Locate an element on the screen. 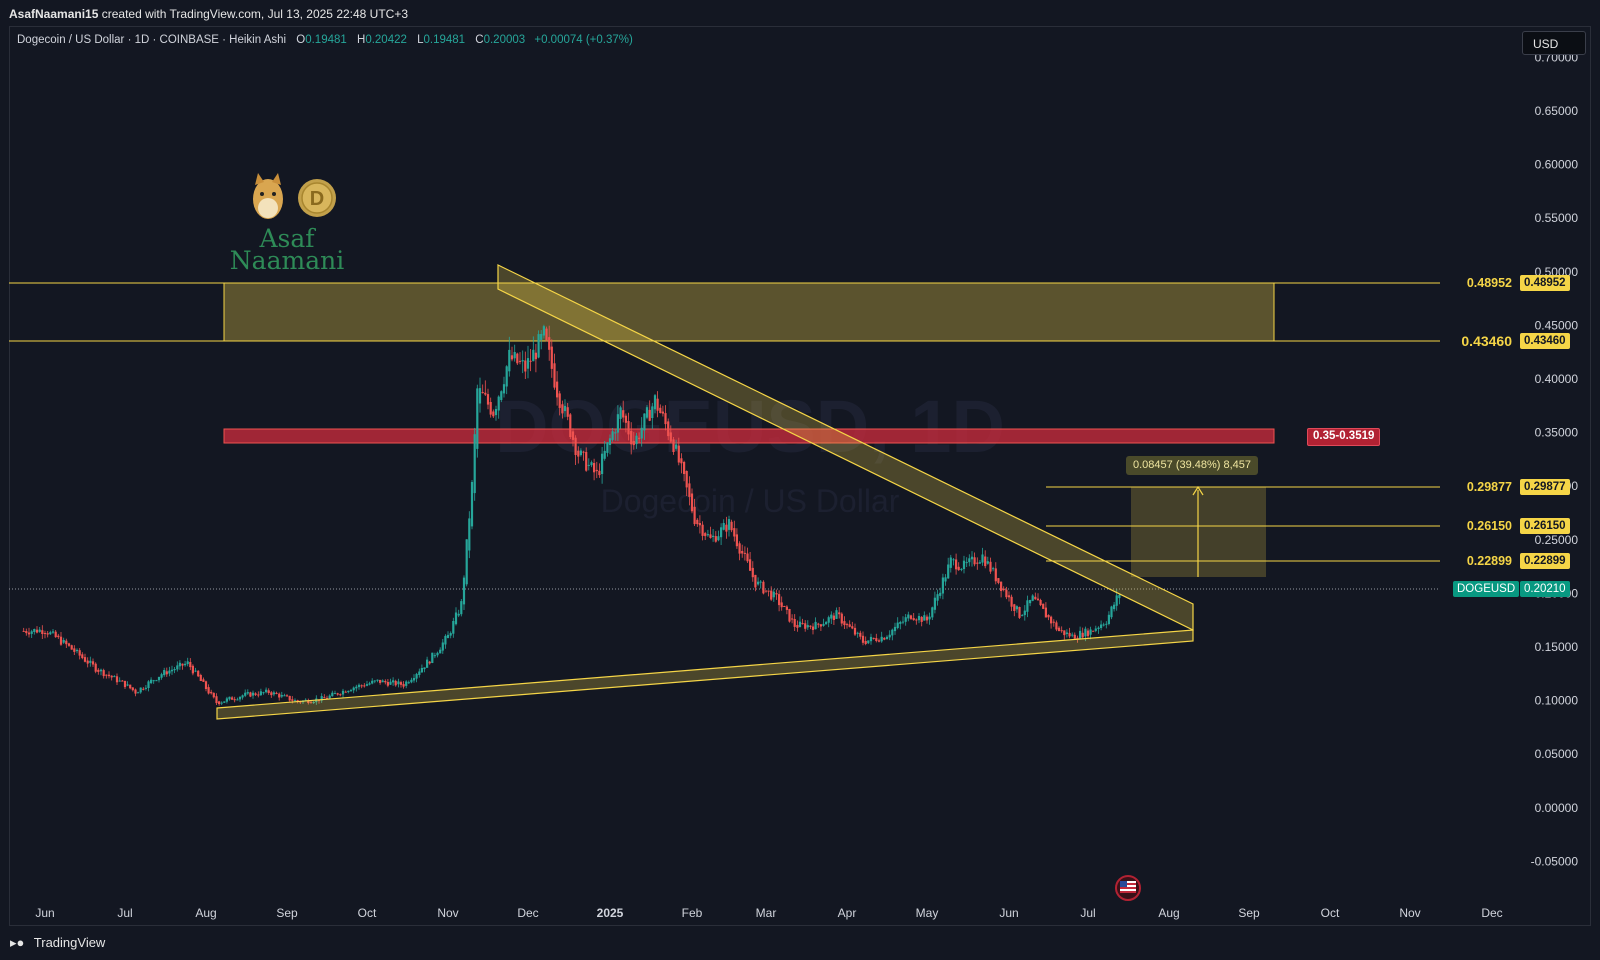 The height and width of the screenshot is (960, 1600). current-price-tag: 0.20210 is located at coordinates (1545, 589).